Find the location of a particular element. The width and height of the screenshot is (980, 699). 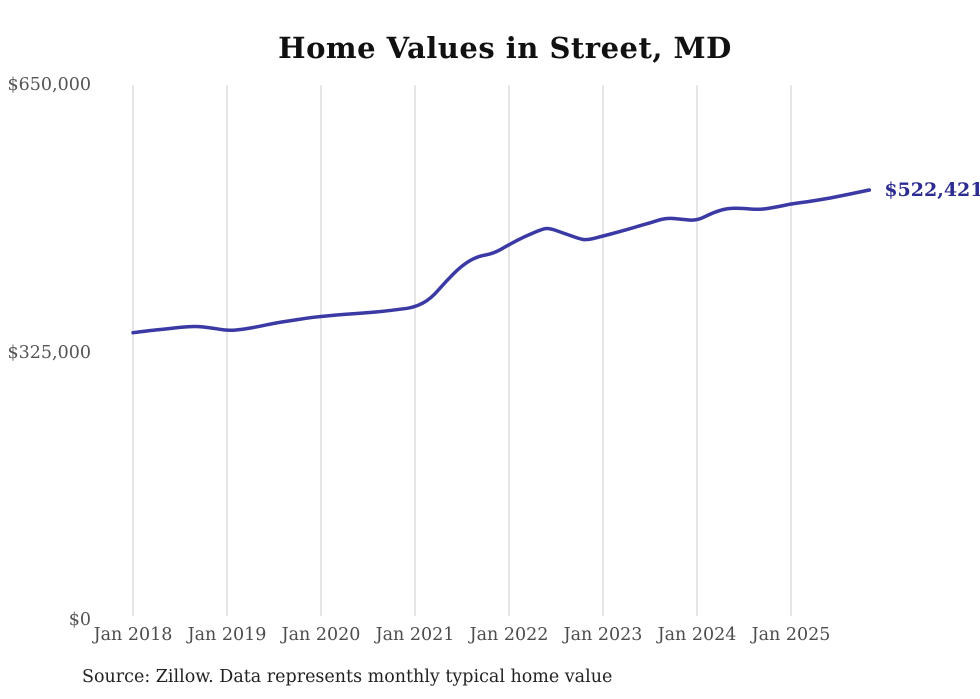

chart-title: Home Values in Street, MD is located at coordinates (505, 48).